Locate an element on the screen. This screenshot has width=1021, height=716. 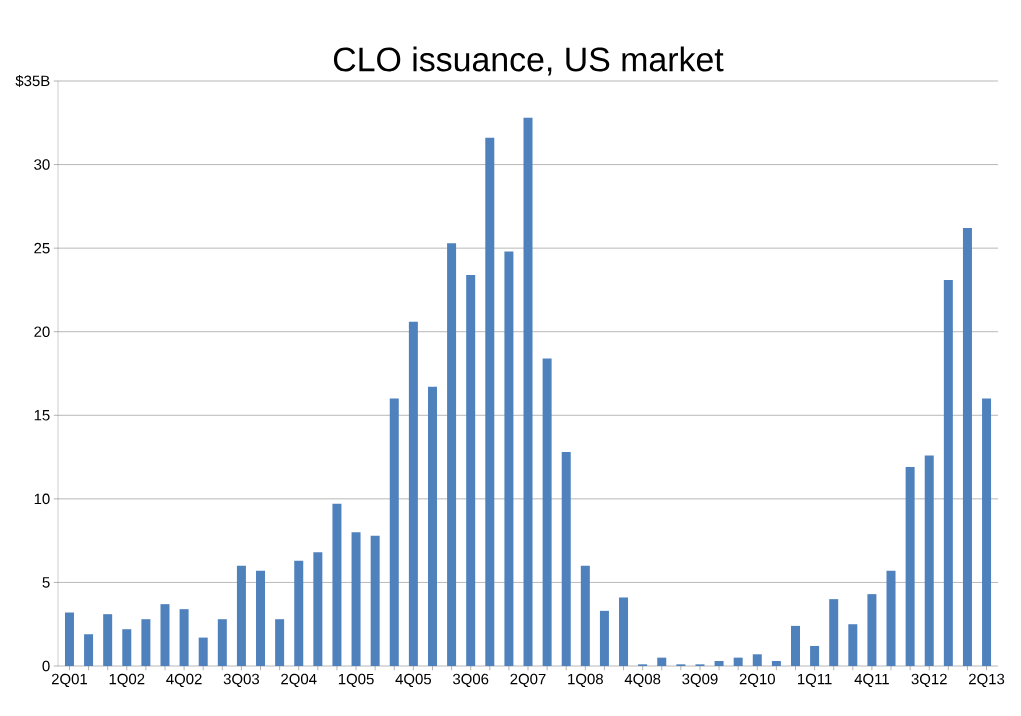
x-tick-label: 4Q11 is located at coordinates (871, 680).